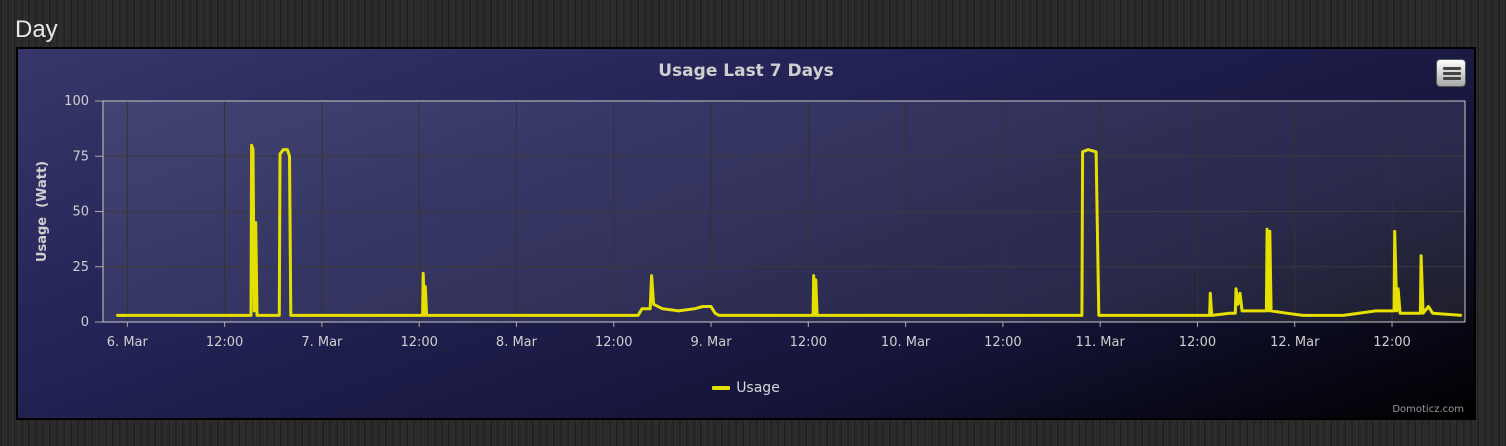  Describe the element at coordinates (128, 342) in the screenshot. I see `x-tick-label: 6. Mar` at that location.